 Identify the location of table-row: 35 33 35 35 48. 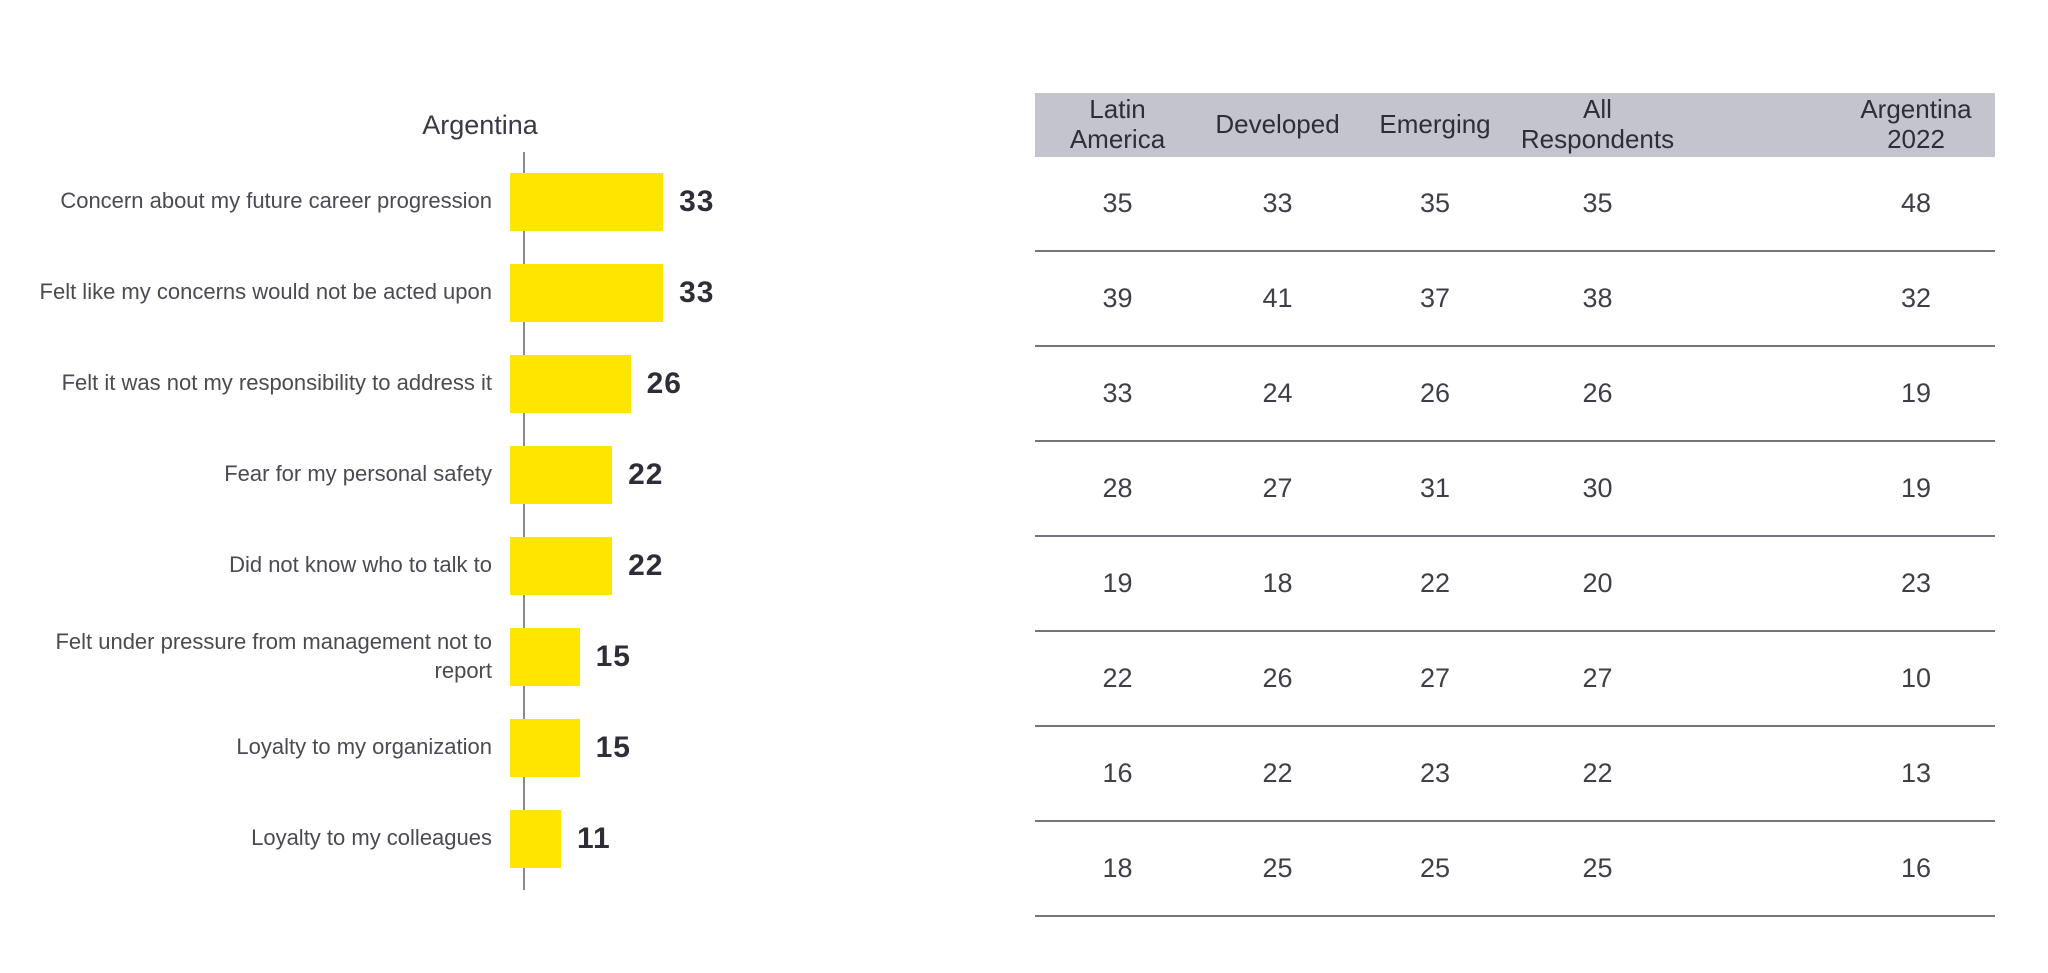
(1515, 204).